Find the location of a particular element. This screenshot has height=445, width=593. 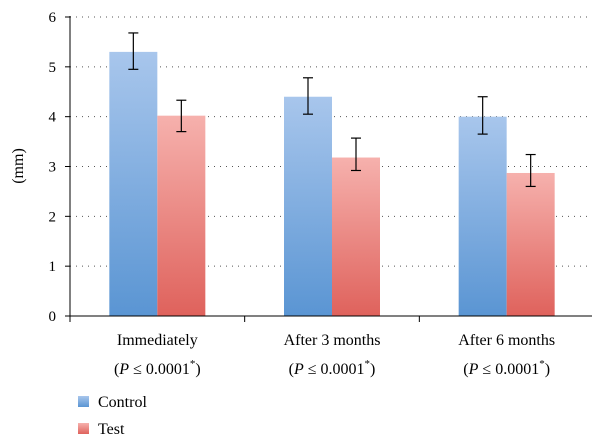

legend-item-control: Control is located at coordinates (112, 402).